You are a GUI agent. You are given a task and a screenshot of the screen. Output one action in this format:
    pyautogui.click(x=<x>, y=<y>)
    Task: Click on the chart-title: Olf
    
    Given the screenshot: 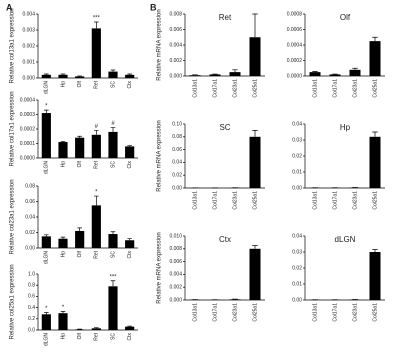 What is the action you would take?
    pyautogui.click(x=345, y=17)
    